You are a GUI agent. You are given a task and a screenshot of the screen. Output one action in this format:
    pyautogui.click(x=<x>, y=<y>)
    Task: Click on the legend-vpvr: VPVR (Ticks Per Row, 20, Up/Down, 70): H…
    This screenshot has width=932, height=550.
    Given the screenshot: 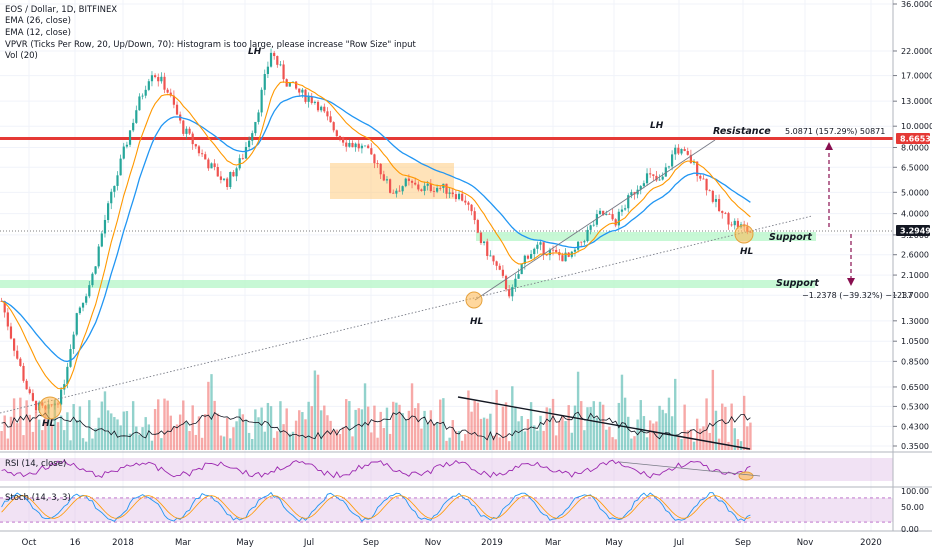 What is the action you would take?
    pyautogui.click(x=211, y=45)
    